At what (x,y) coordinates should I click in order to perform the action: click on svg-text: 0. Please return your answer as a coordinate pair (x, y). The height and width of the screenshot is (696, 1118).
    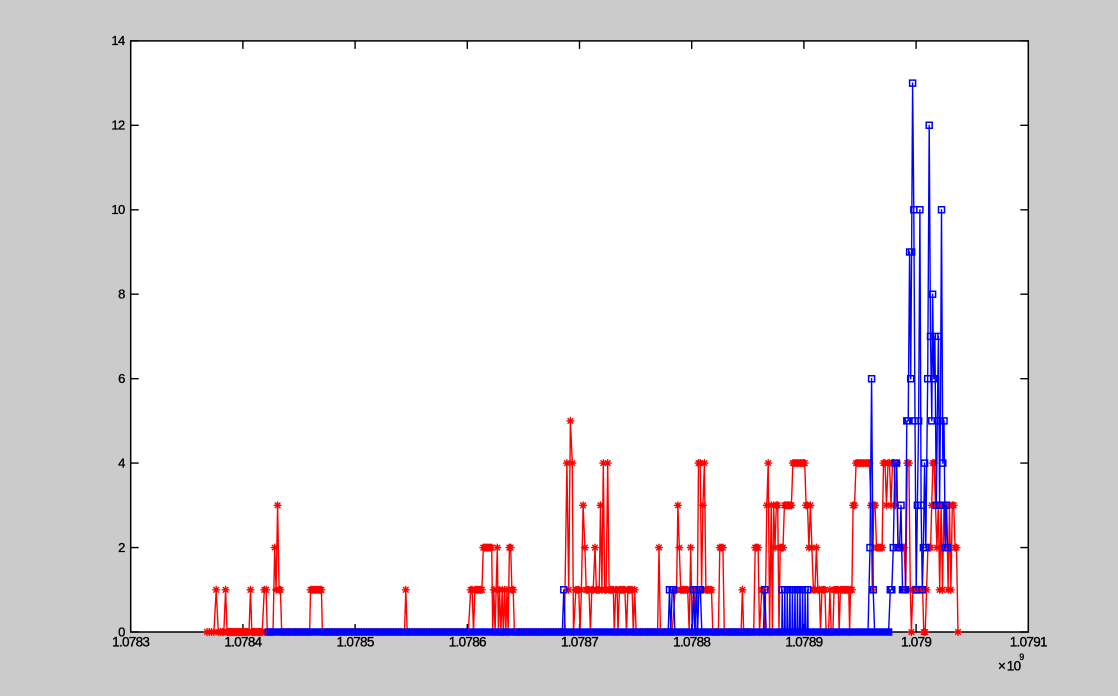
    Looking at the image, I should click on (121, 631).